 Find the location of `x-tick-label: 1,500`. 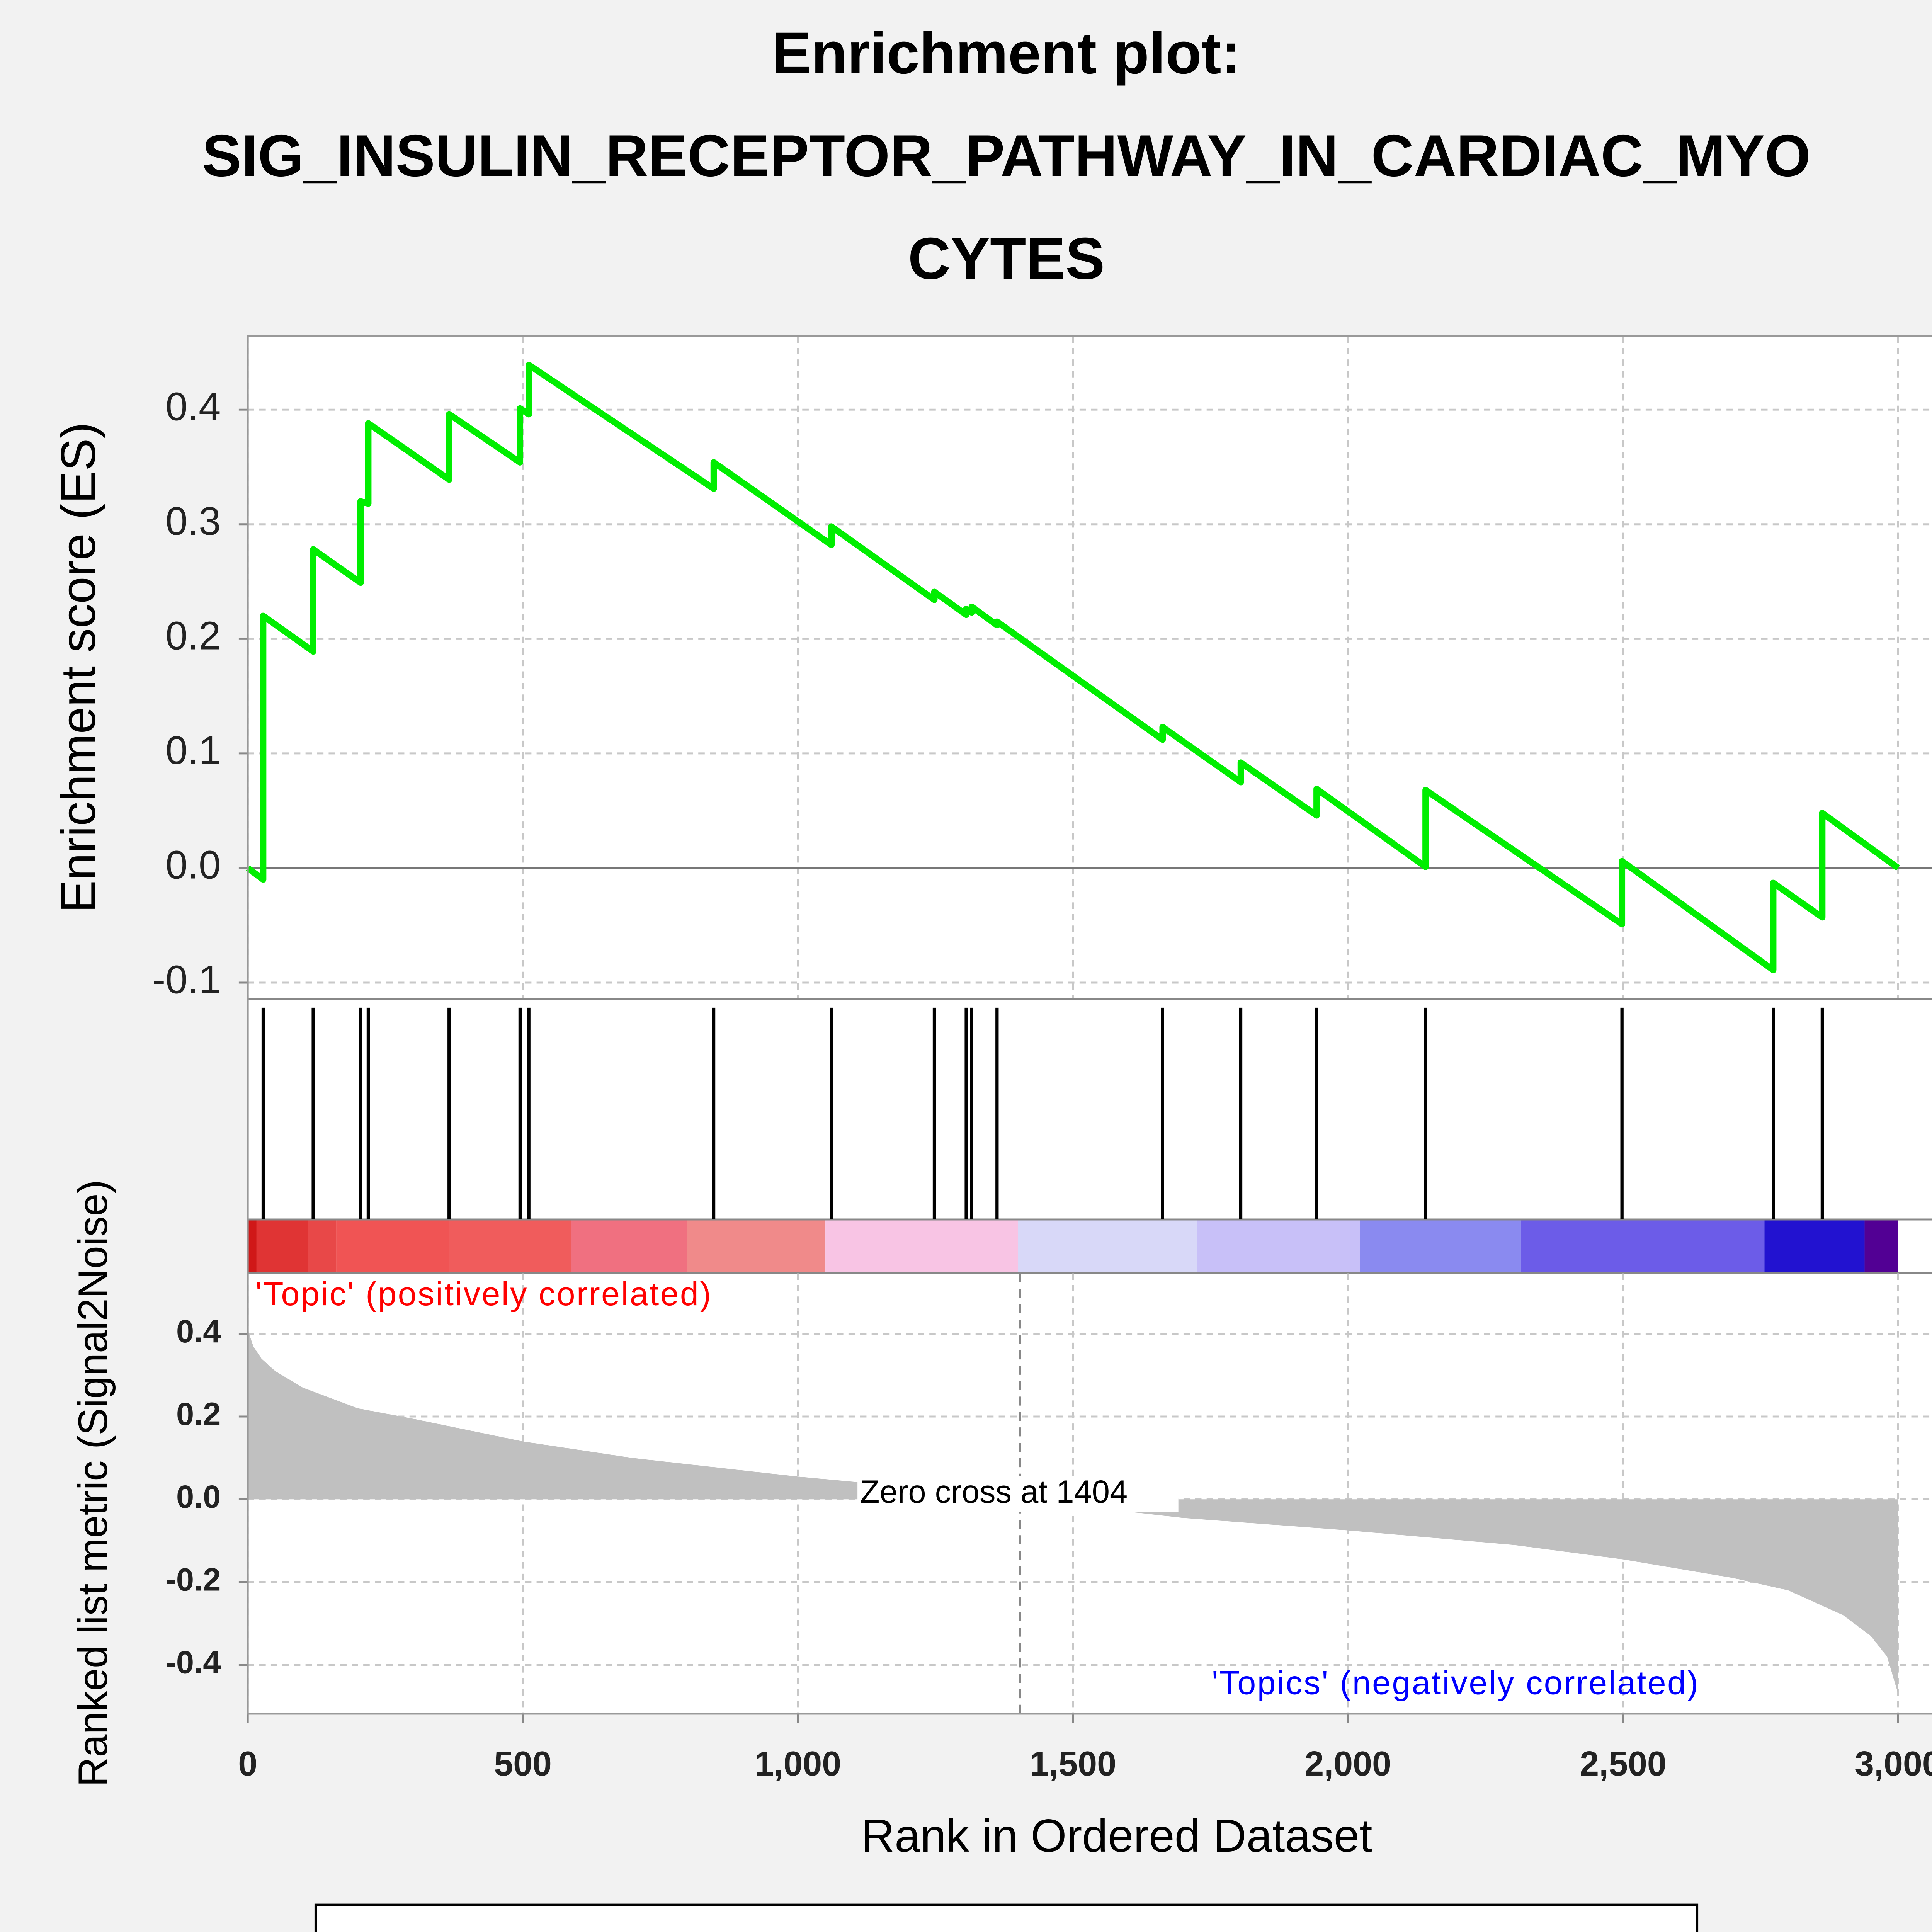

x-tick-label: 1,500 is located at coordinates (1073, 1764).